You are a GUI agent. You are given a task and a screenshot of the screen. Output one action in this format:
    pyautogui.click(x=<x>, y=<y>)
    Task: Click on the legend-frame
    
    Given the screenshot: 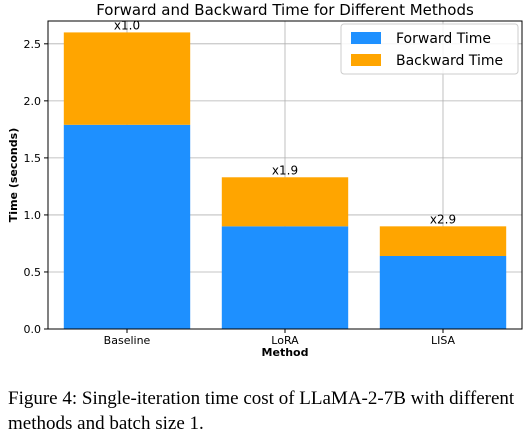 What is the action you would take?
    pyautogui.click(x=429, y=49)
    